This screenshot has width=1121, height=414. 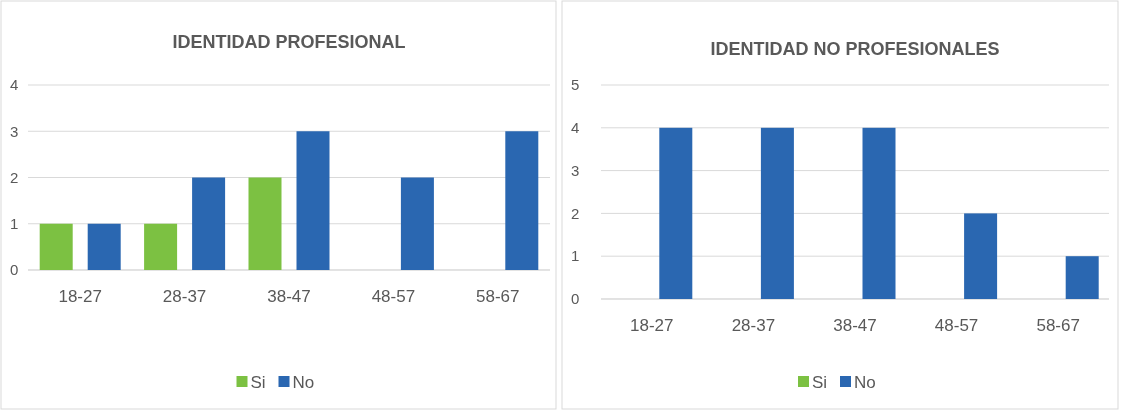 What do you see at coordinates (855, 49) in the screenshot?
I see `chart-title: IDENTIDAD NO PROFESIONALES` at bounding box center [855, 49].